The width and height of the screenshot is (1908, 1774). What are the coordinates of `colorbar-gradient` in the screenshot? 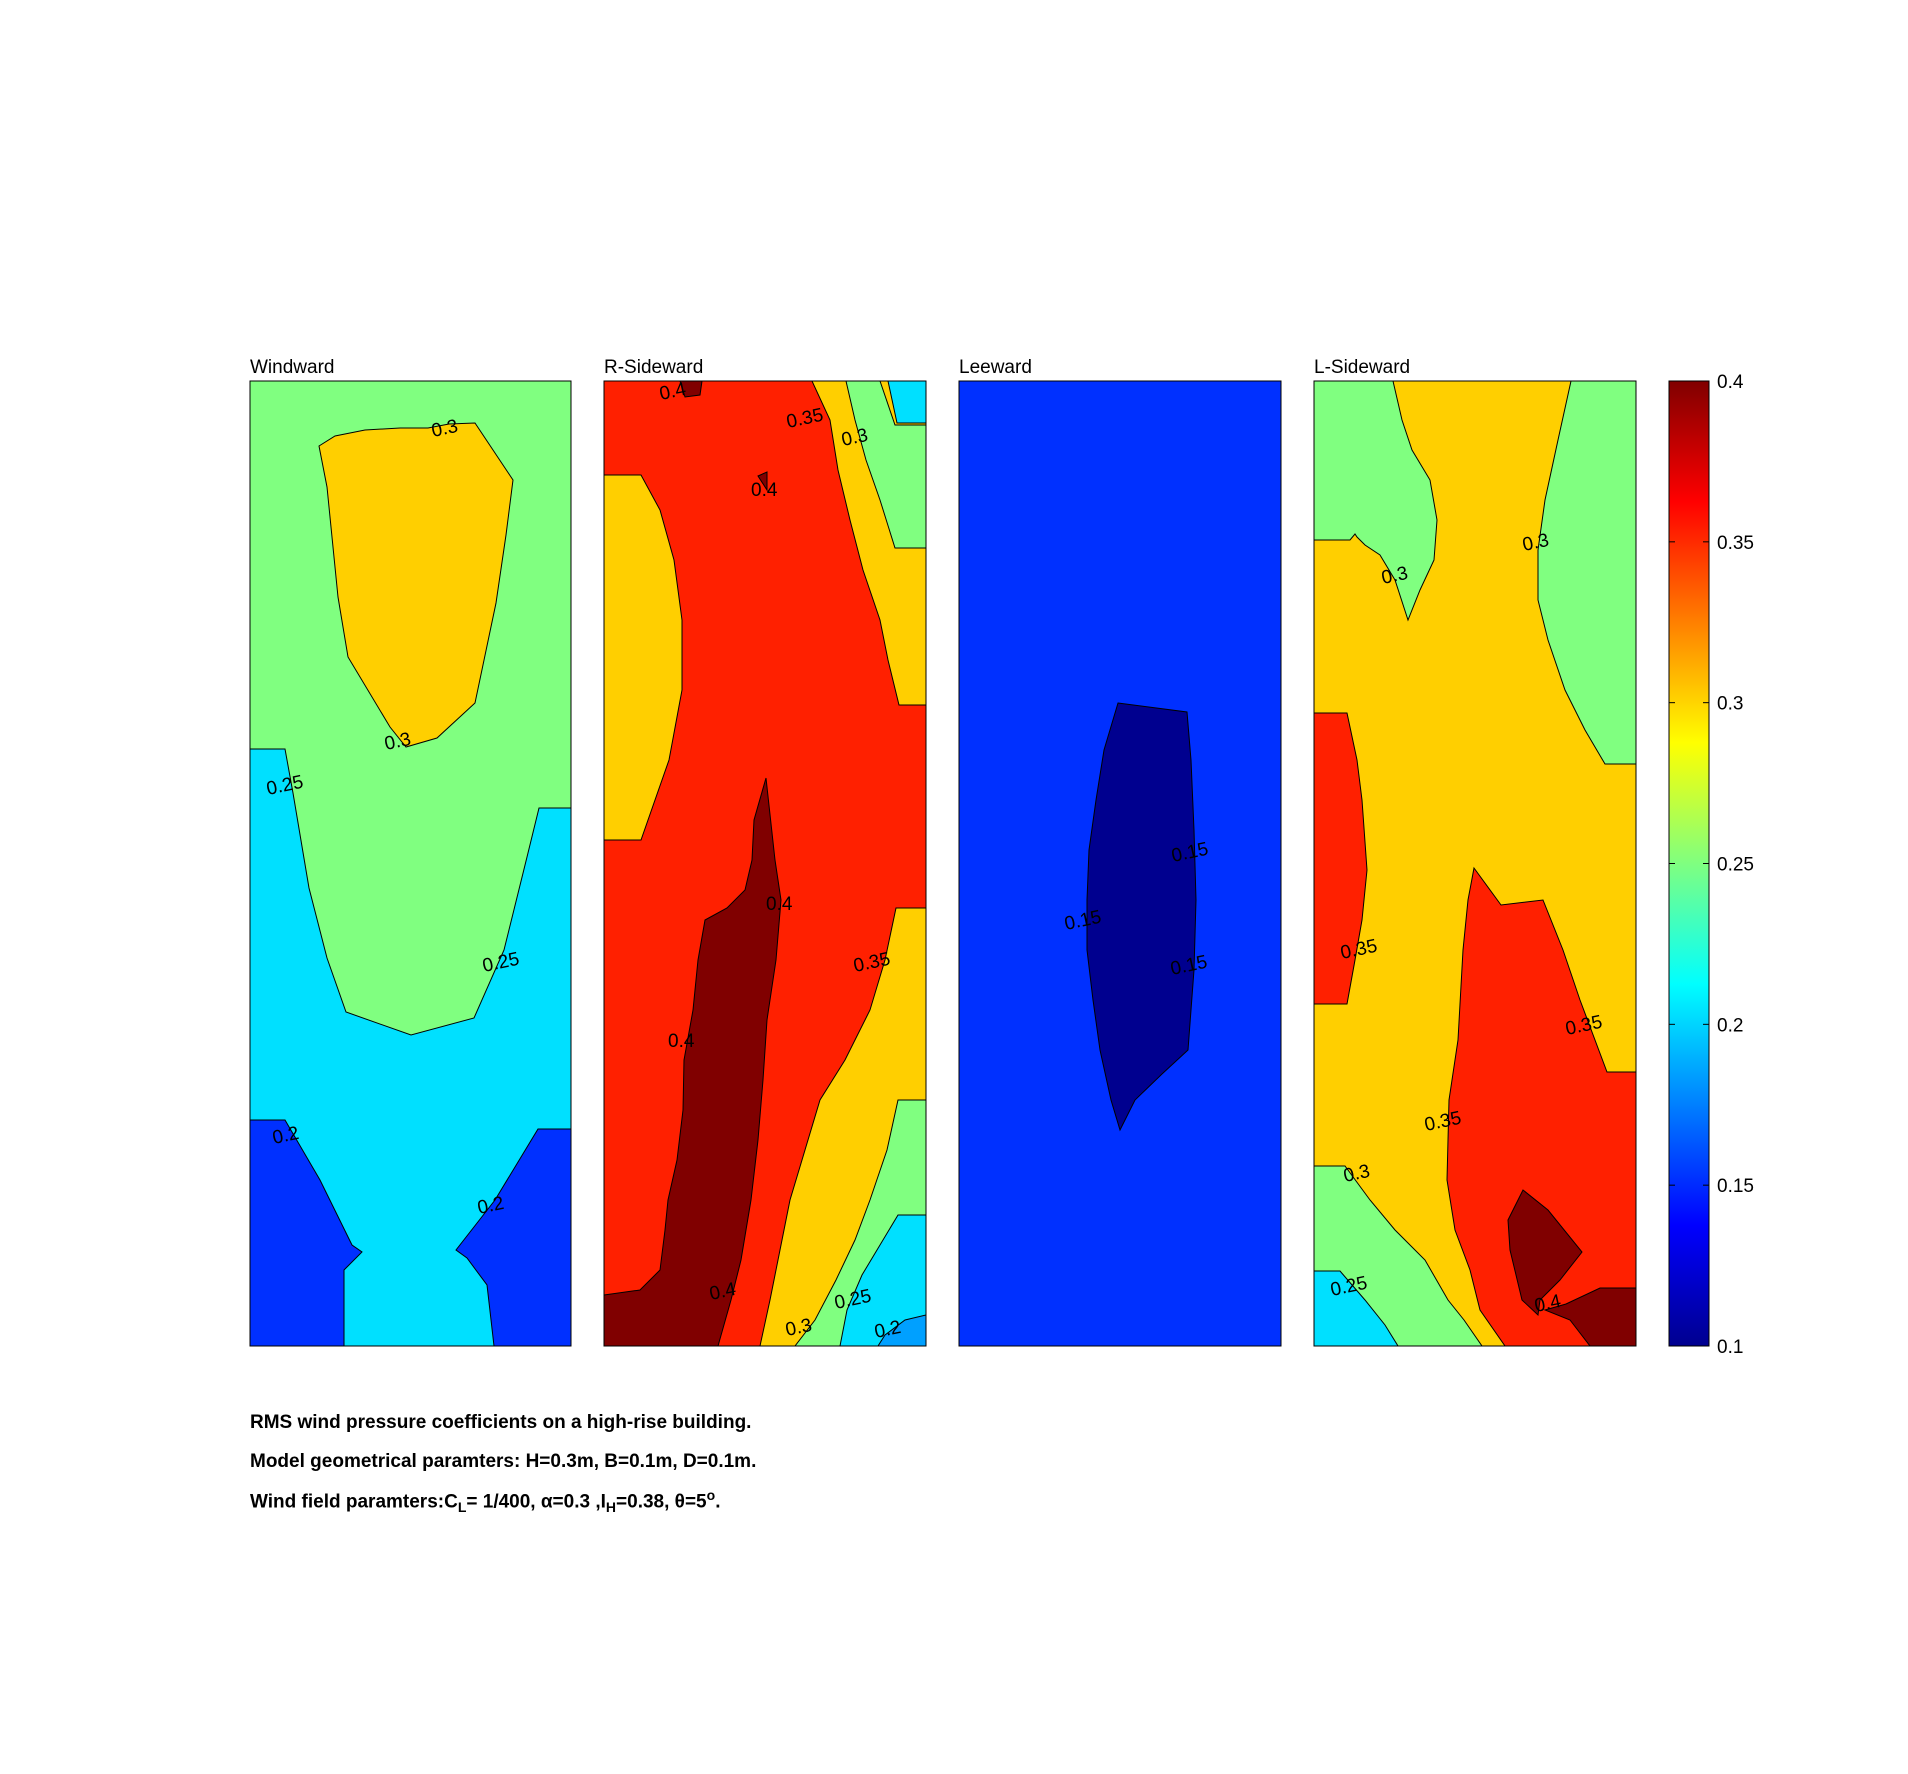 It's located at (1689, 863).